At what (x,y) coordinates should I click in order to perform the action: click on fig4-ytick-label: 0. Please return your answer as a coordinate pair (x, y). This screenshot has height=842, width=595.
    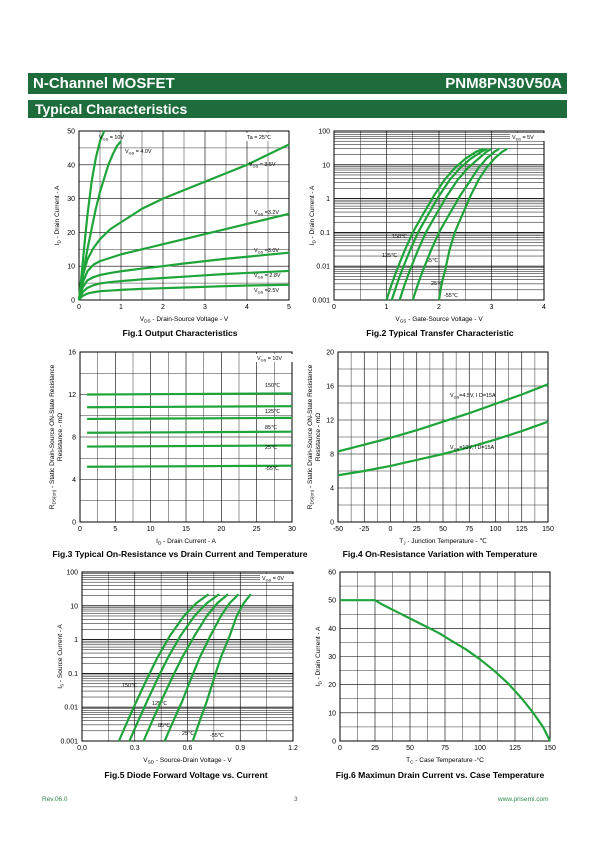
    Looking at the image, I should click on (332, 523).